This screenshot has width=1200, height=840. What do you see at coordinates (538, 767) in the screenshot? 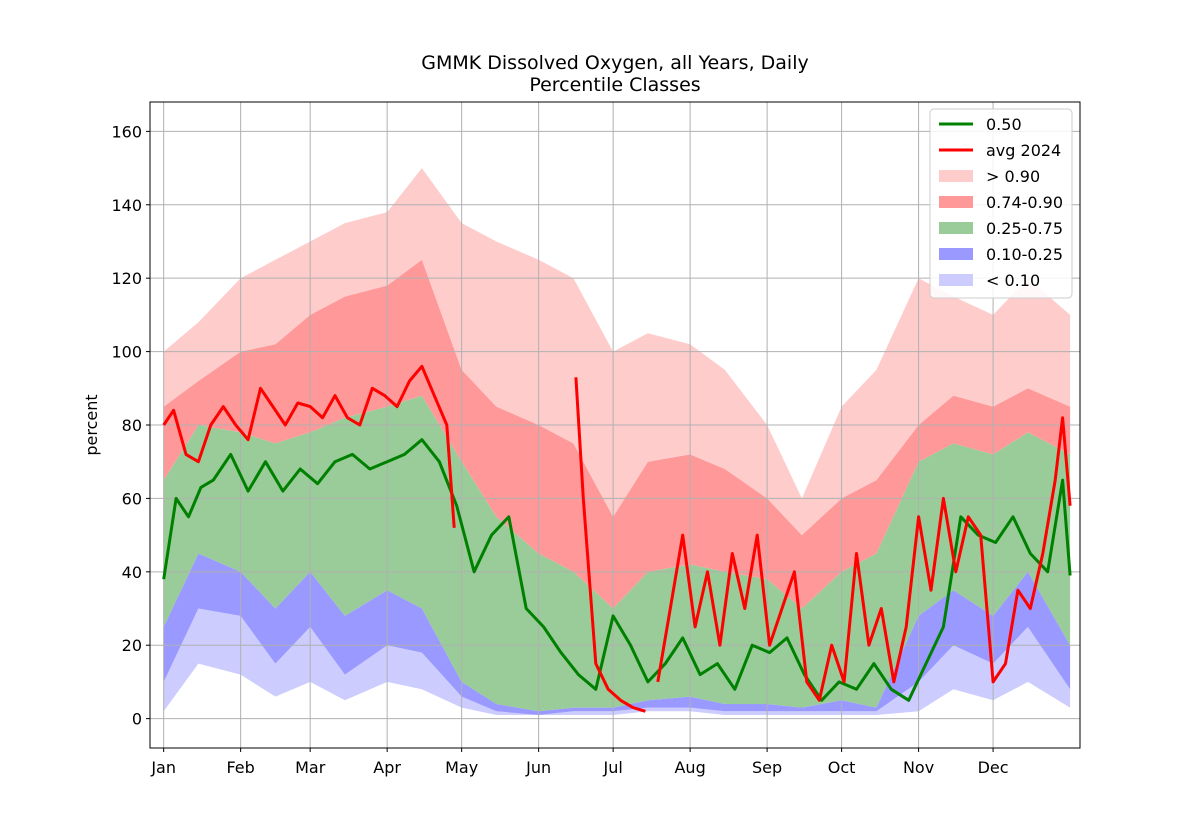
I see `x-tick-label: Jun` at bounding box center [538, 767].